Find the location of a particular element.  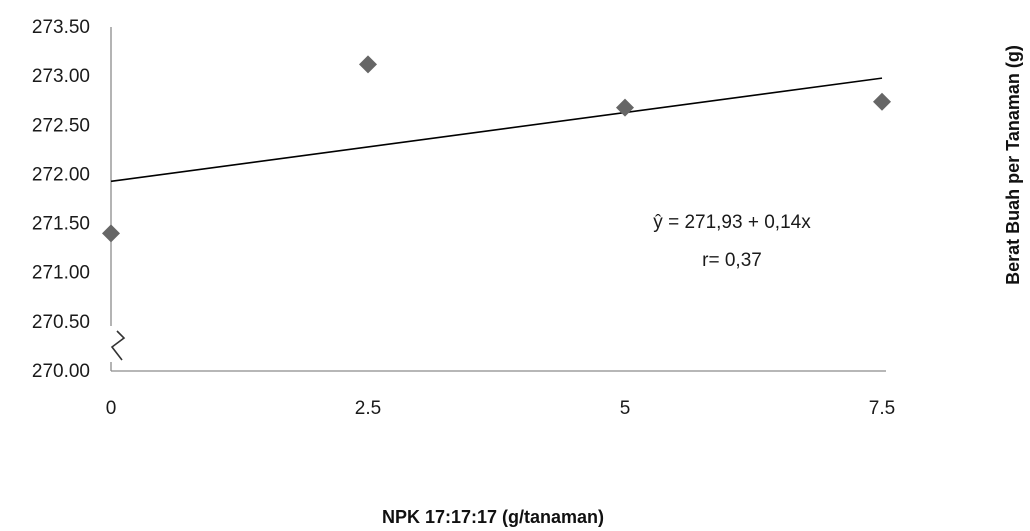

y-tick-label: 272.50 is located at coordinates (61, 125).